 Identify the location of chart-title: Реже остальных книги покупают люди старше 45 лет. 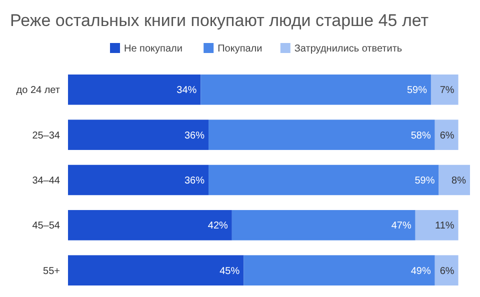
(219, 20).